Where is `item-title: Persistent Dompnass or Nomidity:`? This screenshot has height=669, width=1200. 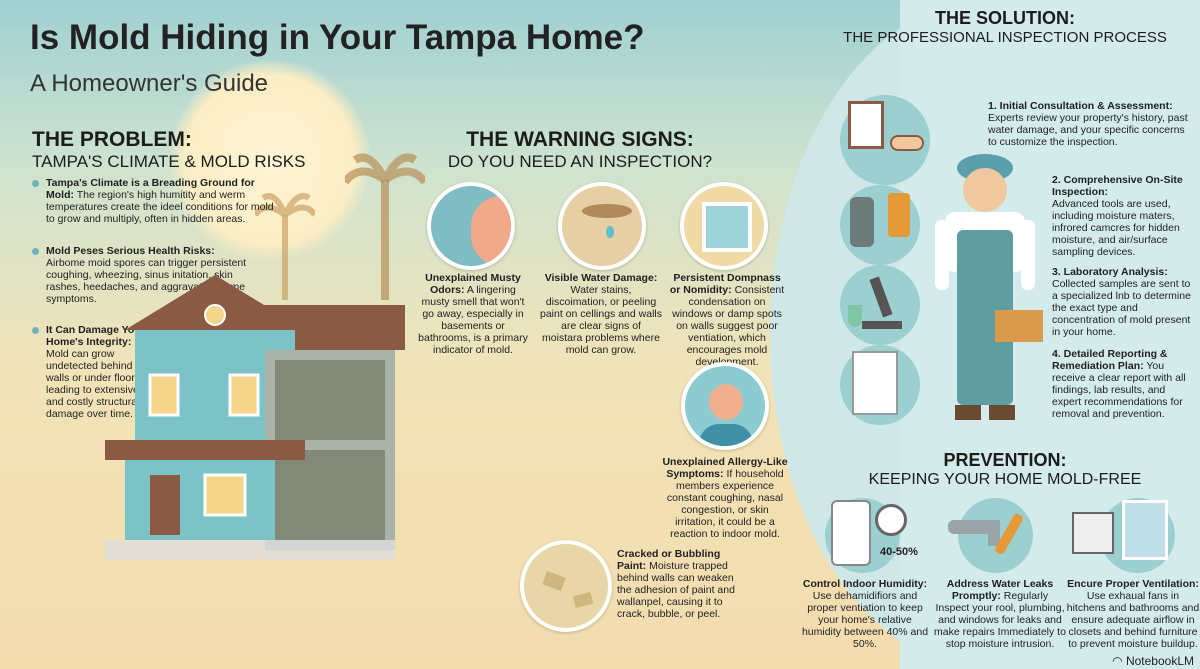
item-title: Persistent Dompnass or Nomidity: is located at coordinates (725, 284).